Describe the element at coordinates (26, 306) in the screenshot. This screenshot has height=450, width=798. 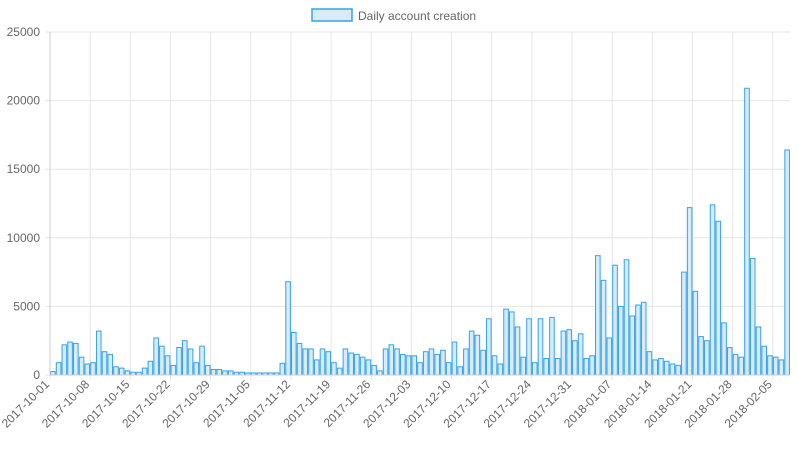
I see `y-tick-label: 5000` at that location.